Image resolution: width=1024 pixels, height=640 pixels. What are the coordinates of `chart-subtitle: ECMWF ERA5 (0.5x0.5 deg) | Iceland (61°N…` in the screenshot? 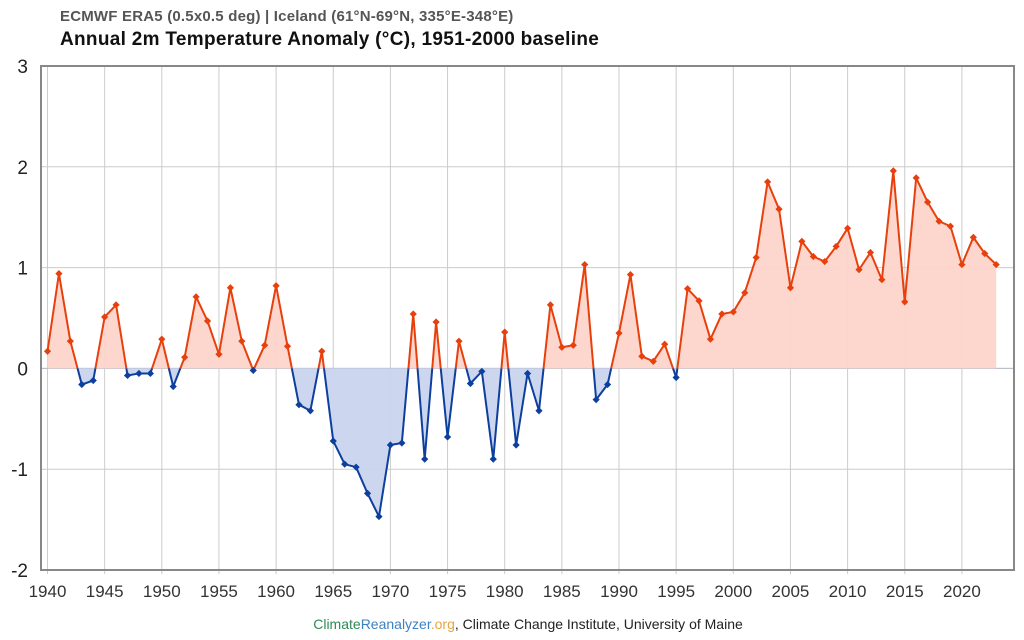 It's located at (287, 16).